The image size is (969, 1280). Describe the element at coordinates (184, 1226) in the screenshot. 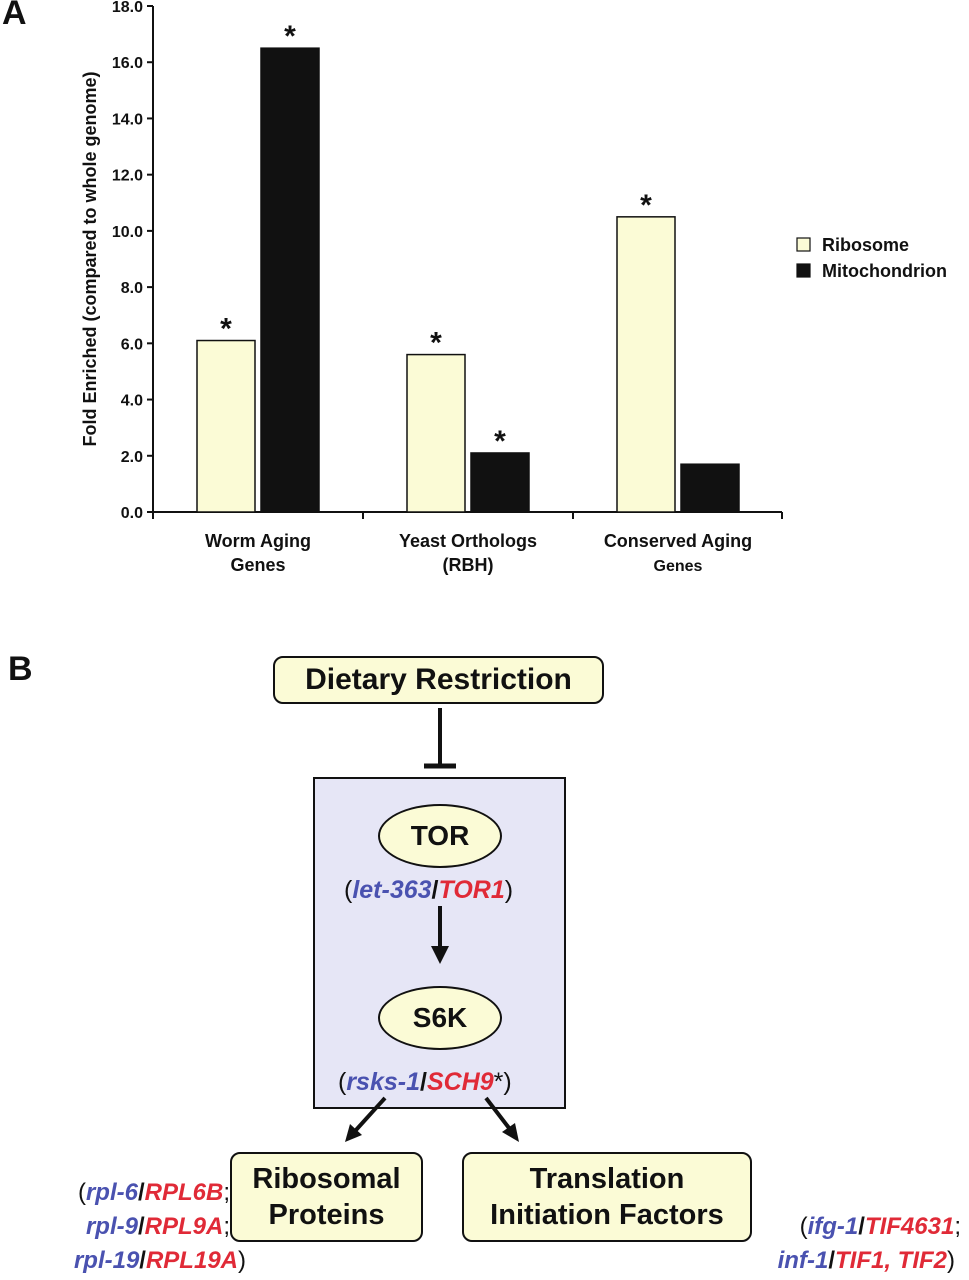

I see `yeast-gene: RPL9A` at that location.